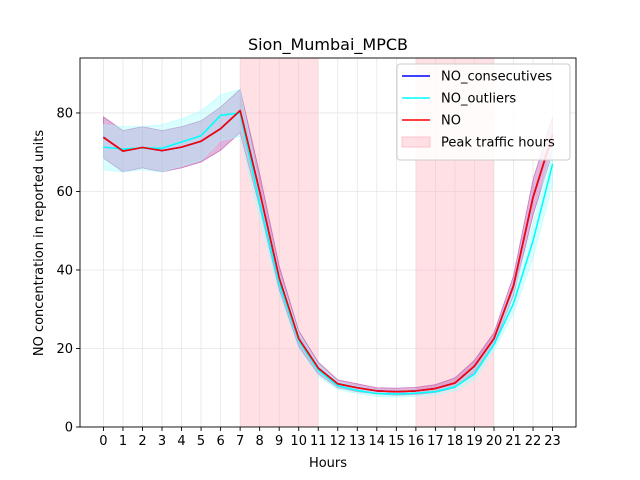  What do you see at coordinates (416, 142) in the screenshot?
I see `legend-swatch-peak-traffic-hours` at bounding box center [416, 142].